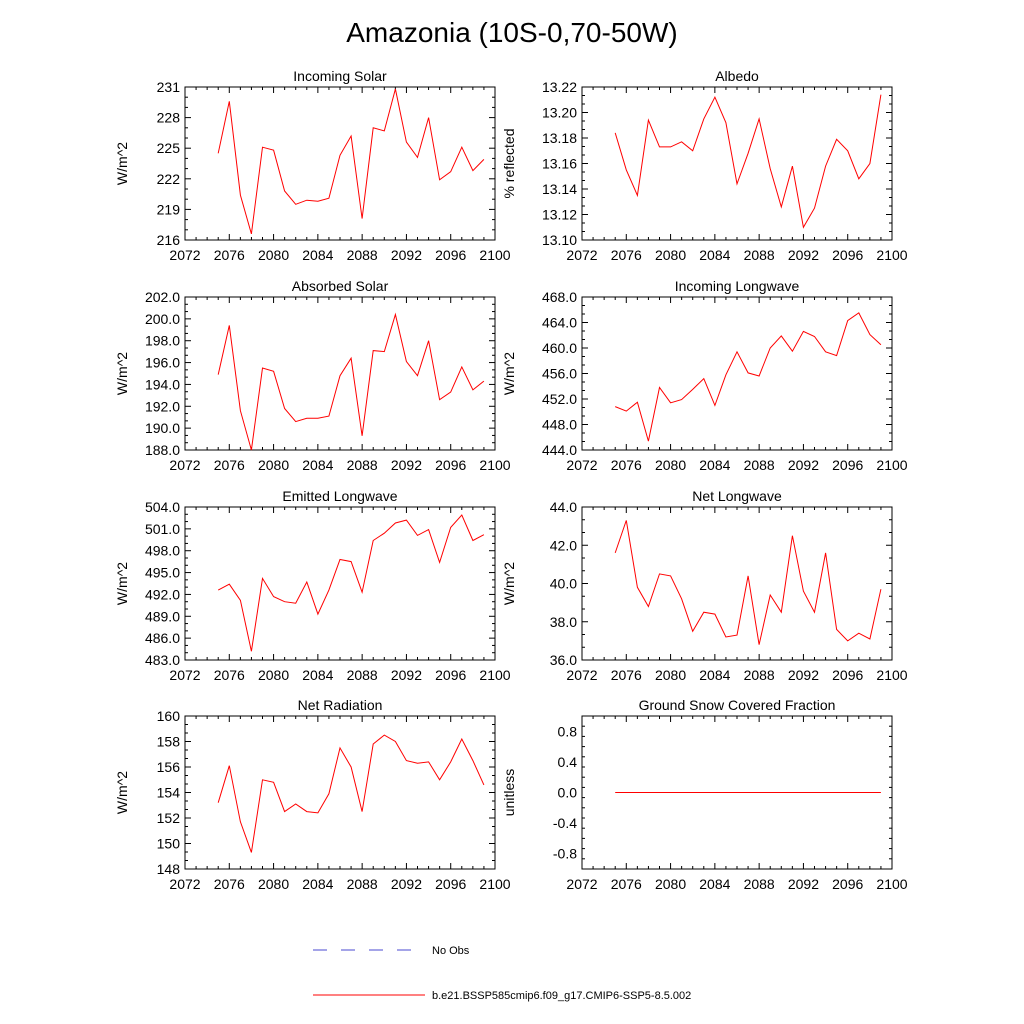  I want to click on panel-title: Net Radiation, so click(340, 705).